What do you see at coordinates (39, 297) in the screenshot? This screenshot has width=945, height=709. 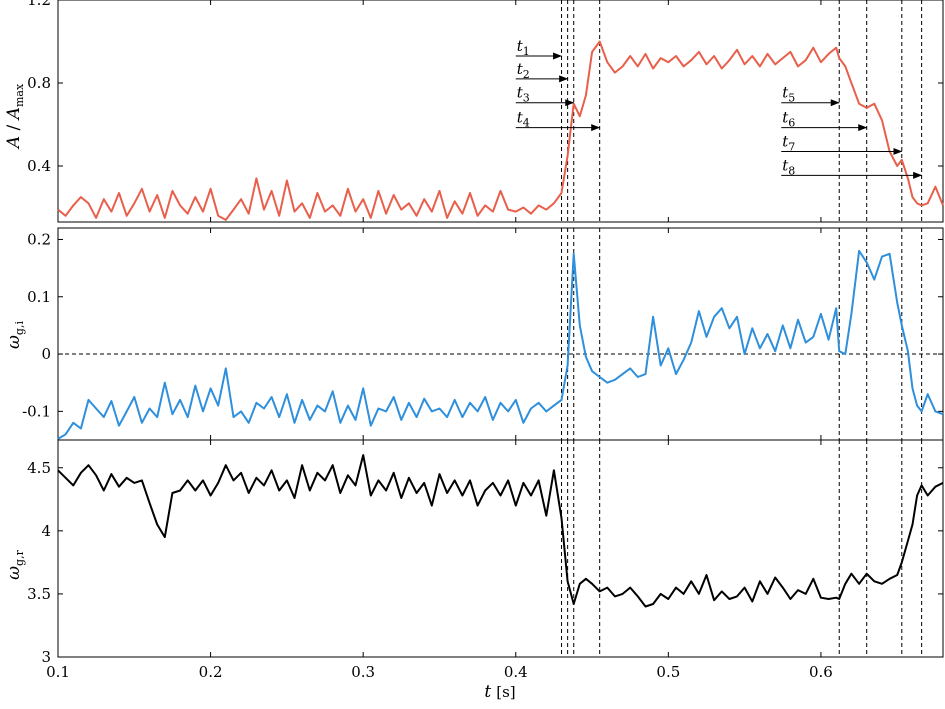 I see `y-tick-label: 0.1` at bounding box center [39, 297].